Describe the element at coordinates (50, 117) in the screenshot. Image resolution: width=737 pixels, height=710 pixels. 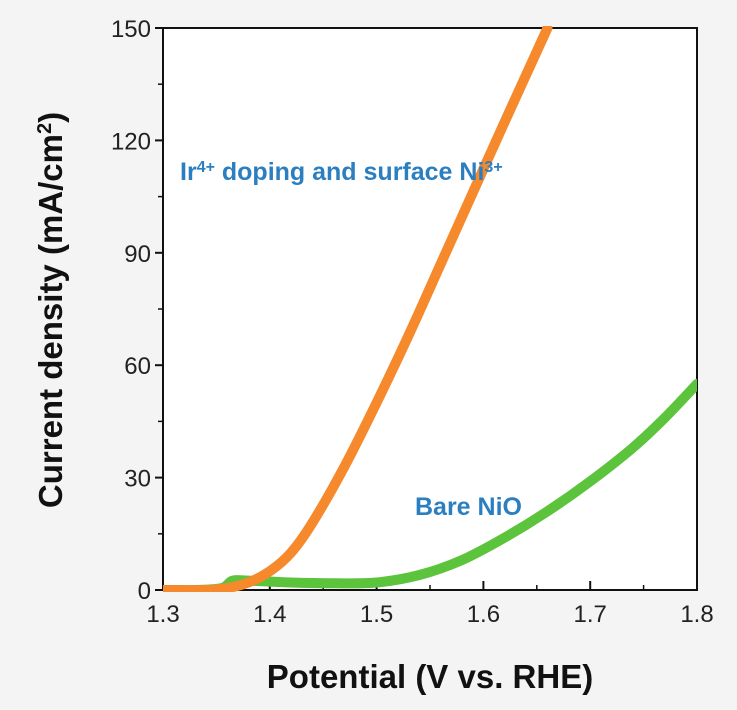
I see `y-axis-title-end: )` at that location.